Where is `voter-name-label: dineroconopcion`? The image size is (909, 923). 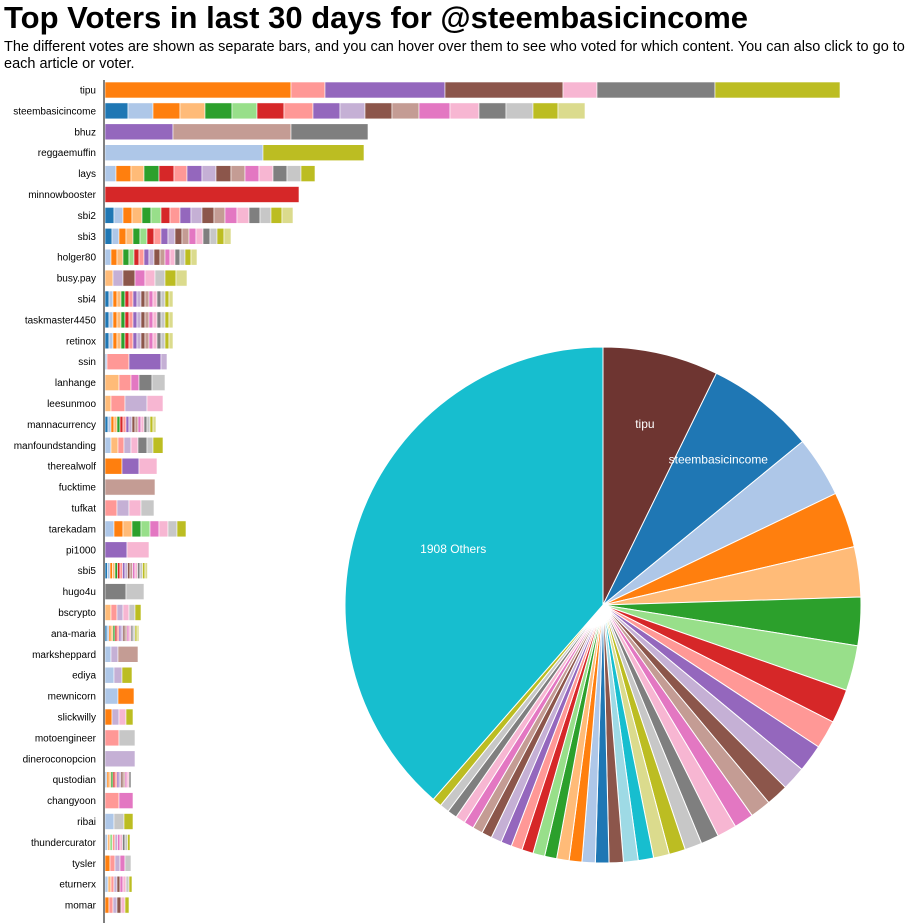 voter-name-label: dineroconopcion is located at coordinates (59, 759).